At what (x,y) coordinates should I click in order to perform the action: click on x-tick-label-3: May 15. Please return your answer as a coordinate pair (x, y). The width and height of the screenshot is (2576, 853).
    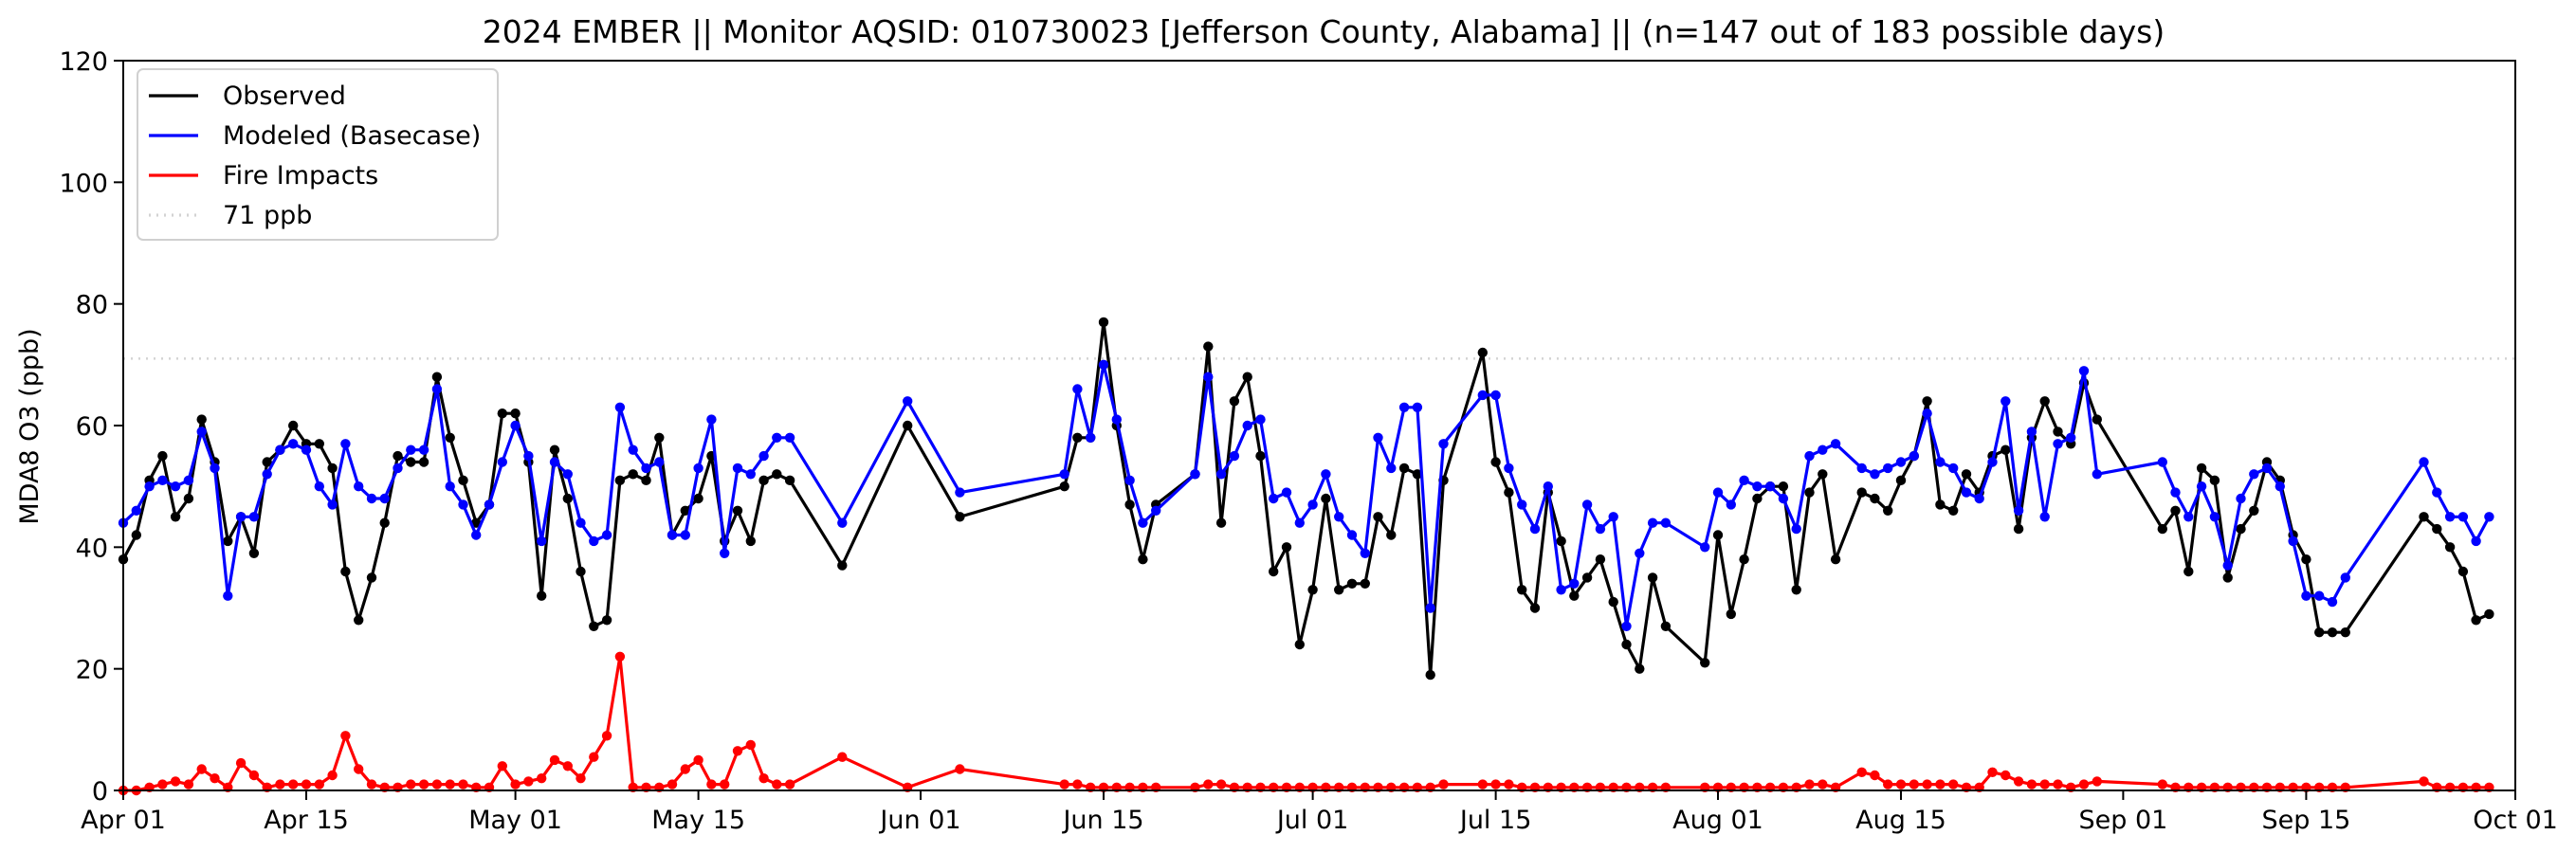
    Looking at the image, I should click on (698, 820).